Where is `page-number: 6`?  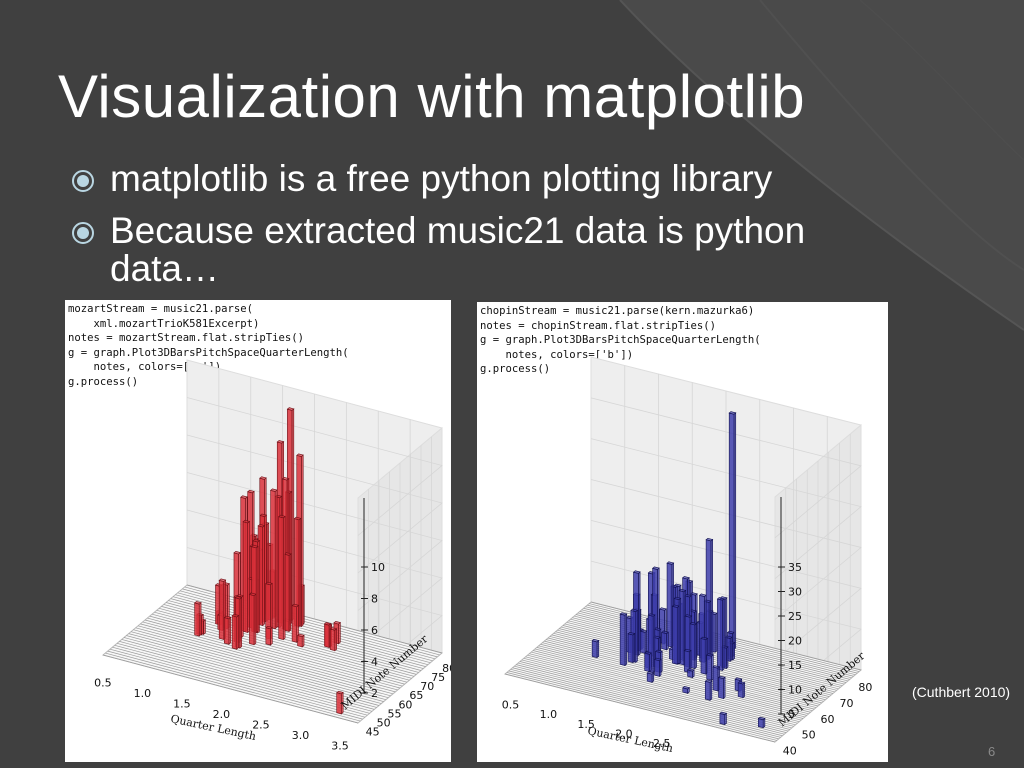 page-number: 6 is located at coordinates (992, 751).